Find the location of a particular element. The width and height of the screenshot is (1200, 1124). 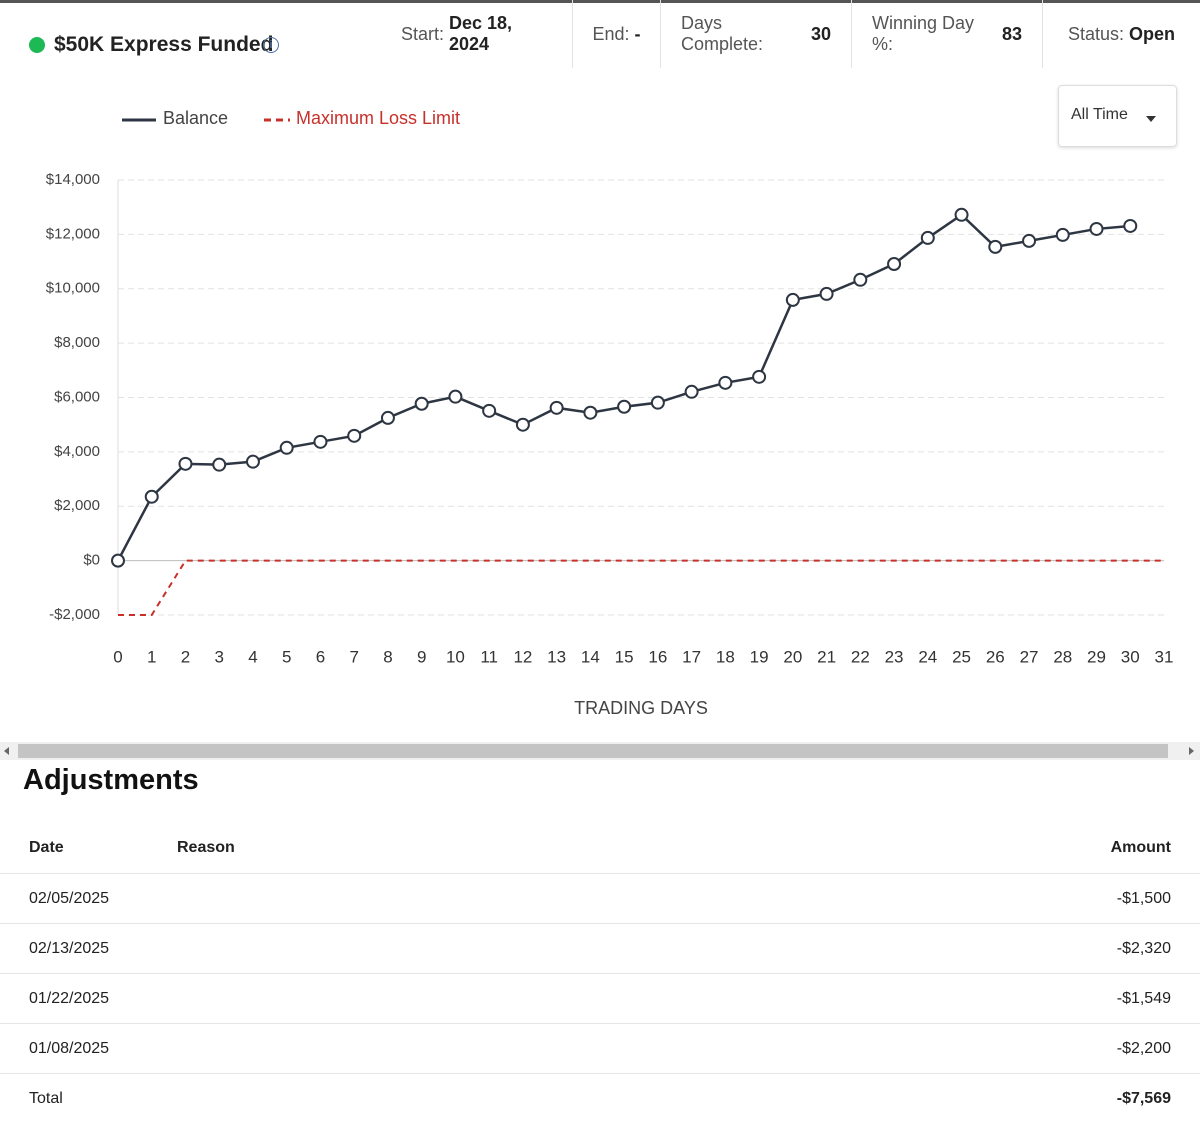

x-tick-label: 8 is located at coordinates (387, 656).